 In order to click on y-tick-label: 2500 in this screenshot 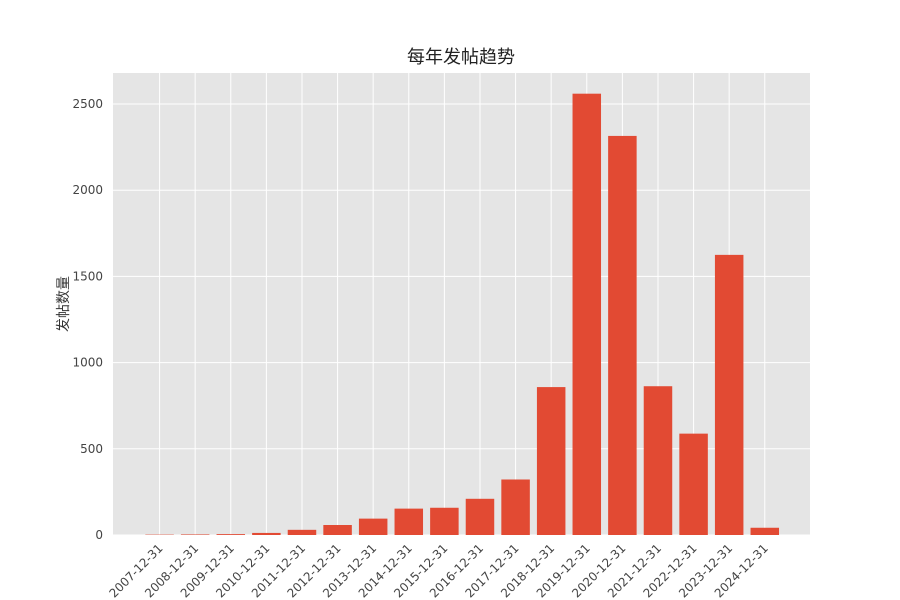, I will do `click(87, 104)`.